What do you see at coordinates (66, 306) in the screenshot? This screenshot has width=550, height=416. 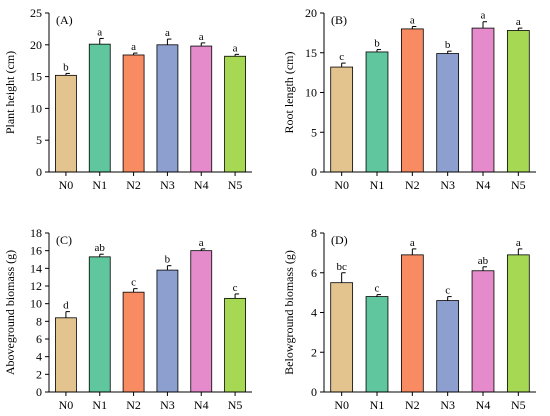 I see `significance-label: d` at bounding box center [66, 306].